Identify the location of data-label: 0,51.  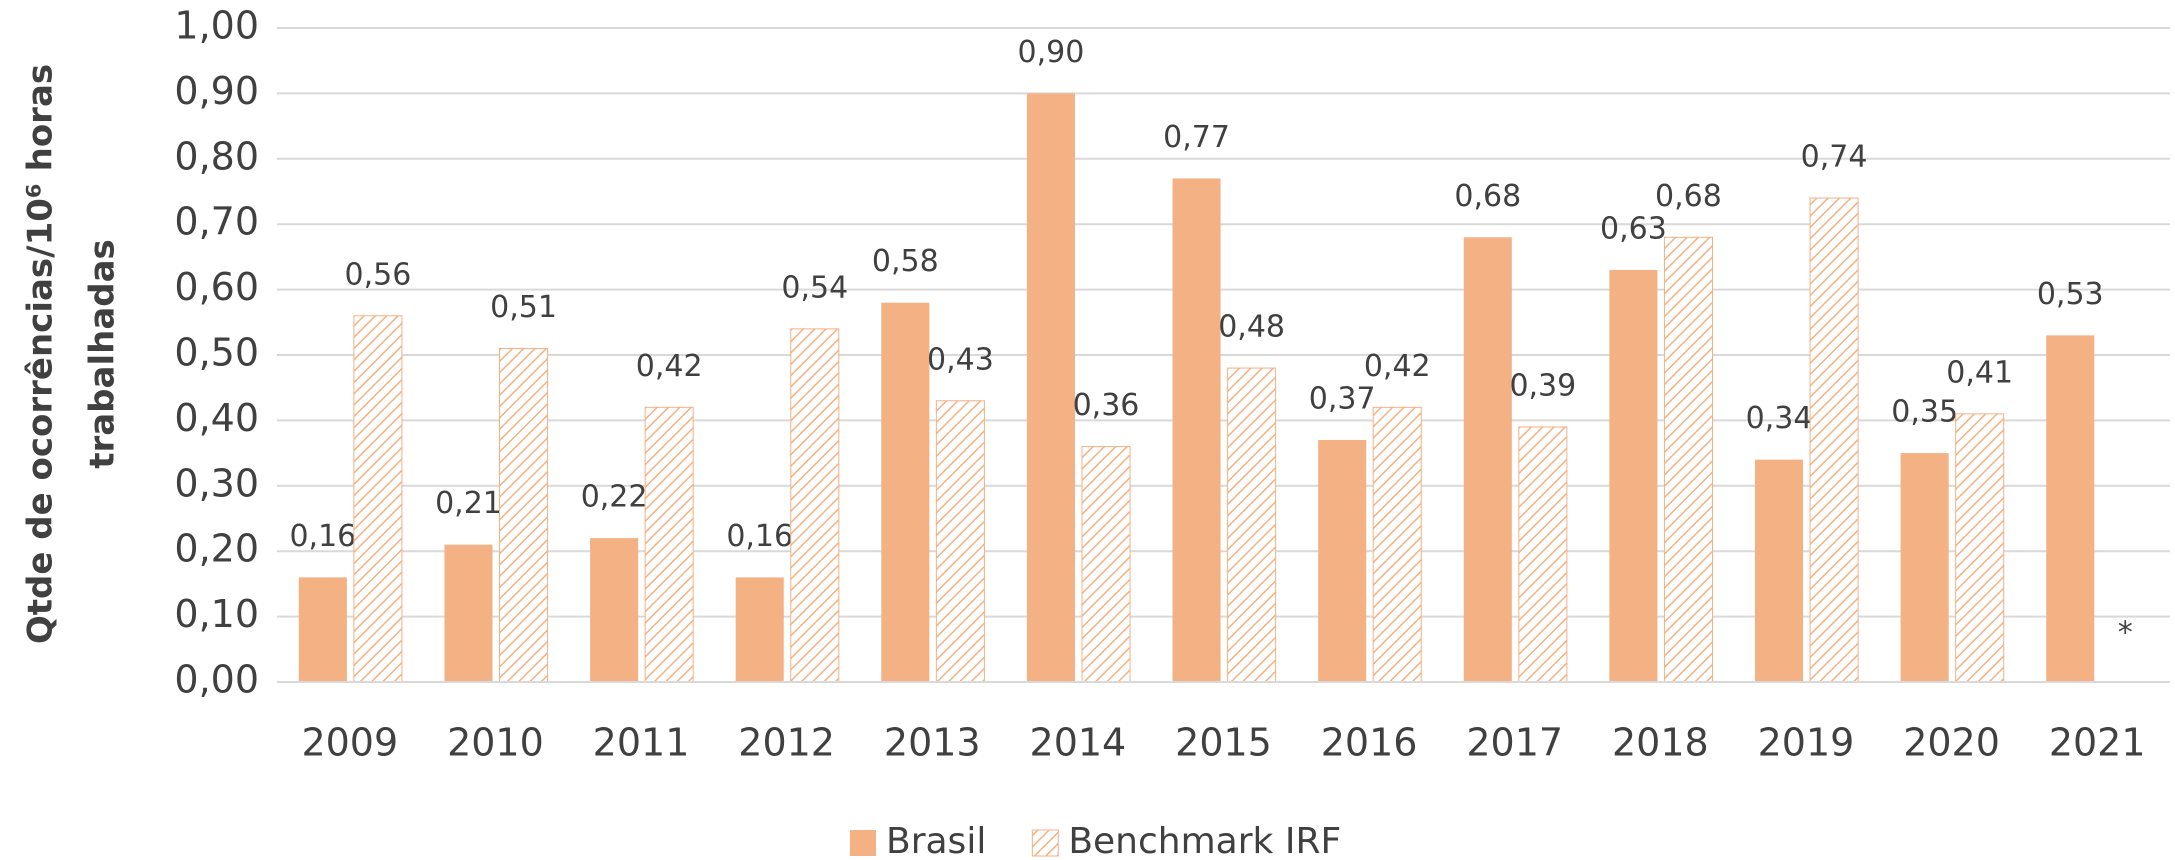
(523, 307).